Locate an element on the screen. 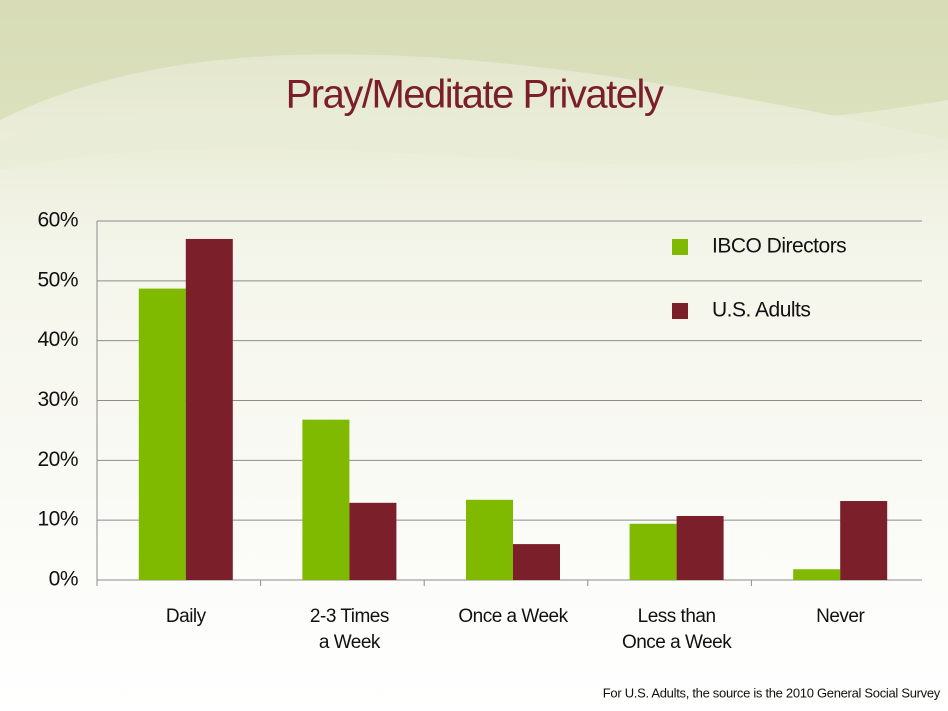  y-tick-label: 10% is located at coordinates (57, 519).